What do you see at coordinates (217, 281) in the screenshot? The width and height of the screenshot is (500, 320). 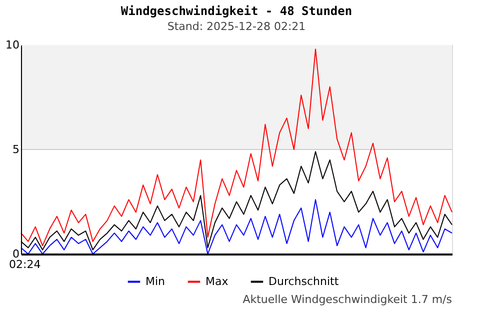 I see `legend-label: Max` at bounding box center [217, 281].